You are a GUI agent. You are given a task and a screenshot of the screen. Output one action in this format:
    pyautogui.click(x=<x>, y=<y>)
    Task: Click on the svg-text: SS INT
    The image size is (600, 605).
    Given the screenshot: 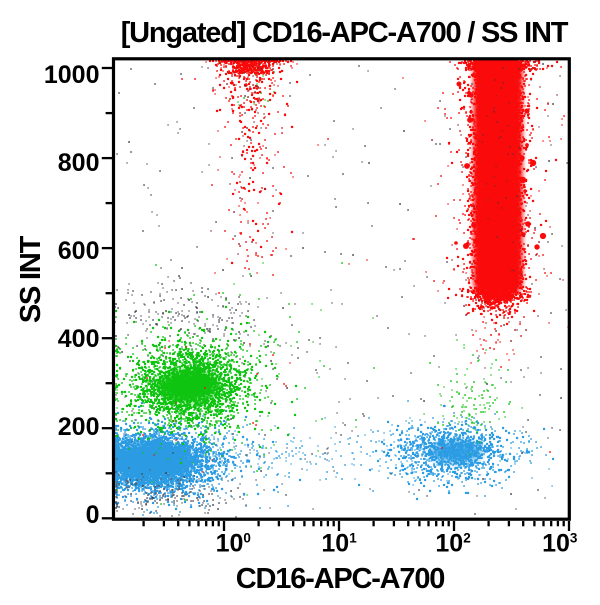 What is the action you would take?
    pyautogui.click(x=31, y=279)
    